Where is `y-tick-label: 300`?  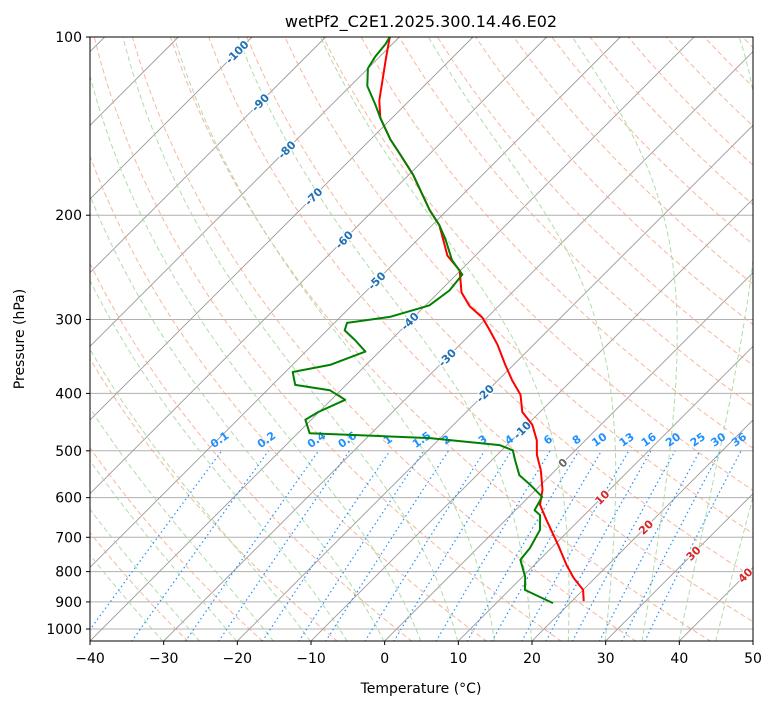 y-tick-label: 300 is located at coordinates (68, 320).